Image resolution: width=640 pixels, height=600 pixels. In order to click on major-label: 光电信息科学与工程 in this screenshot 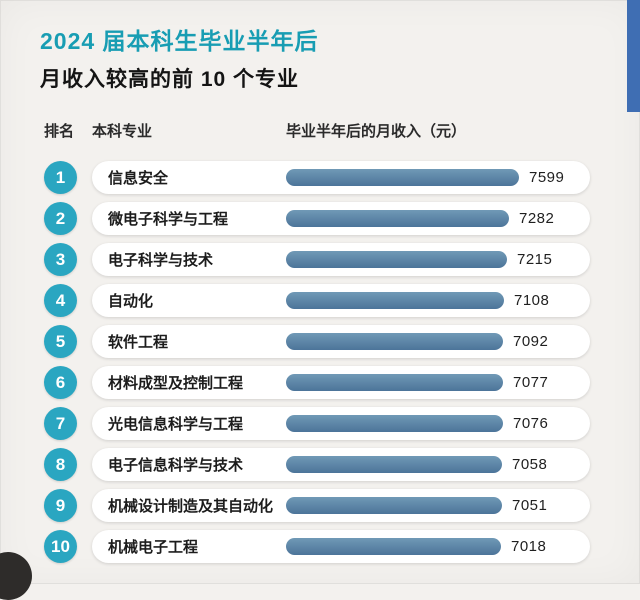, I will do `click(176, 424)`.